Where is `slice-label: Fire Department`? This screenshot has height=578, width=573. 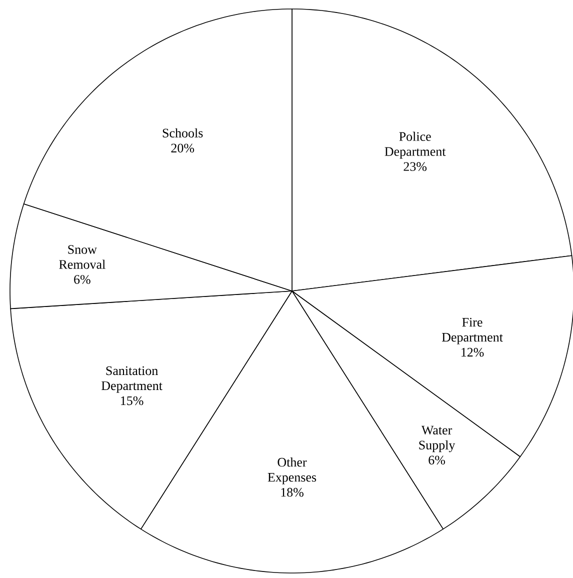
slice-label: Fire Department is located at coordinates (472, 331).